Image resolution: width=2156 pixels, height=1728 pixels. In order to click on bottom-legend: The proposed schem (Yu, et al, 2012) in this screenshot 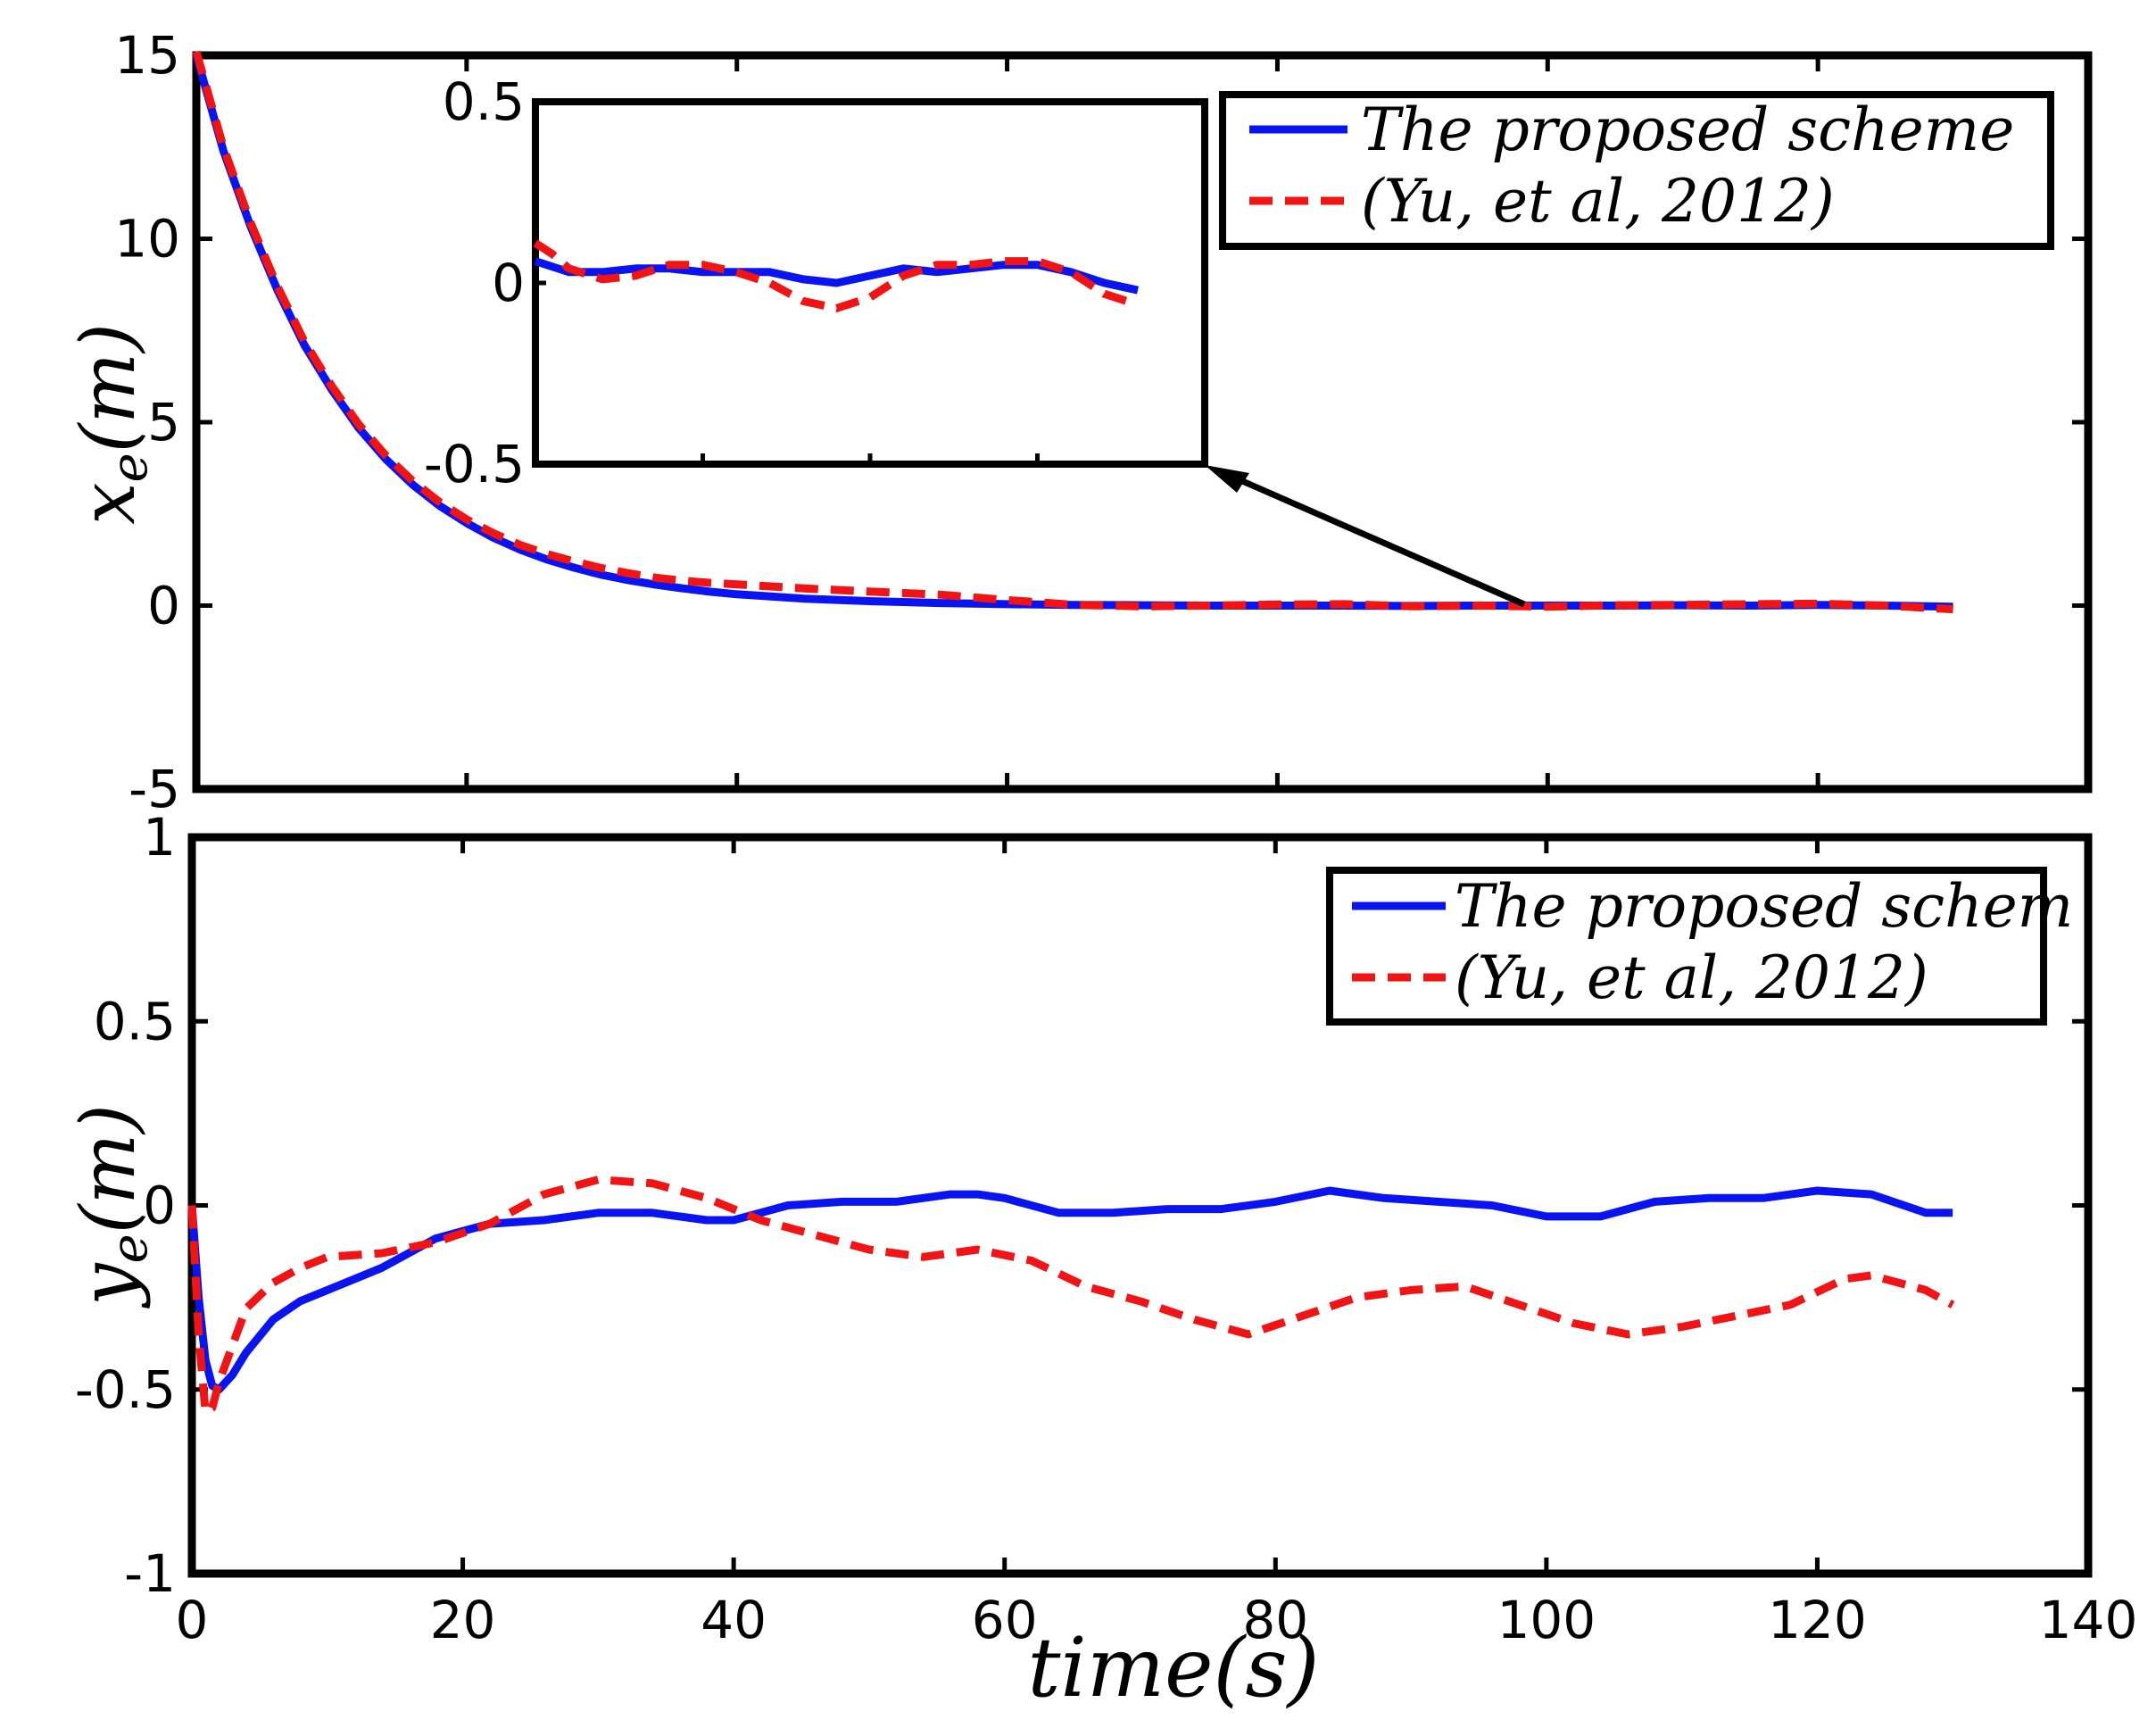, I will do `click(1699, 947)`.